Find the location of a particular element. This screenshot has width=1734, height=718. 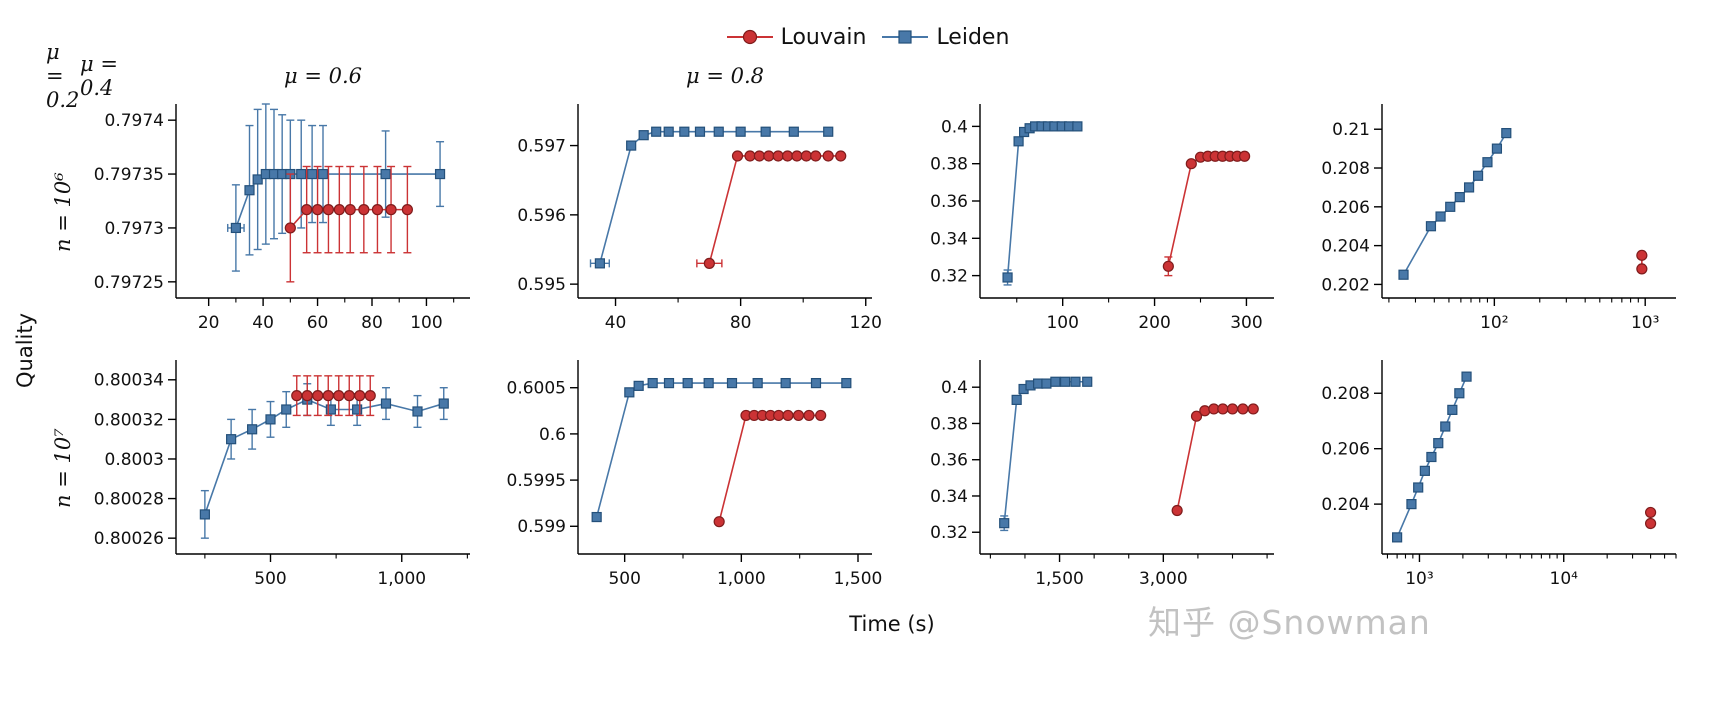

subplot-mu0-8-n1e6: 0.202 0.204 0.206 0.208 0.21 10² 10³ is located at coordinates (1498, 218).